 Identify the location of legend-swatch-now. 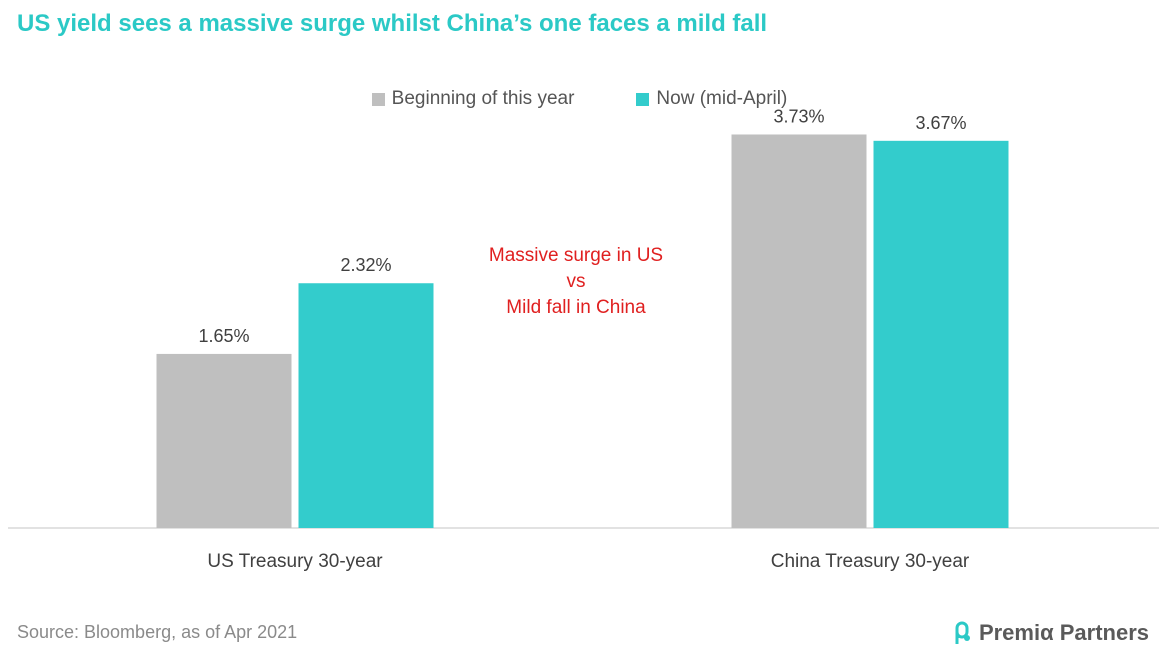
(643, 99).